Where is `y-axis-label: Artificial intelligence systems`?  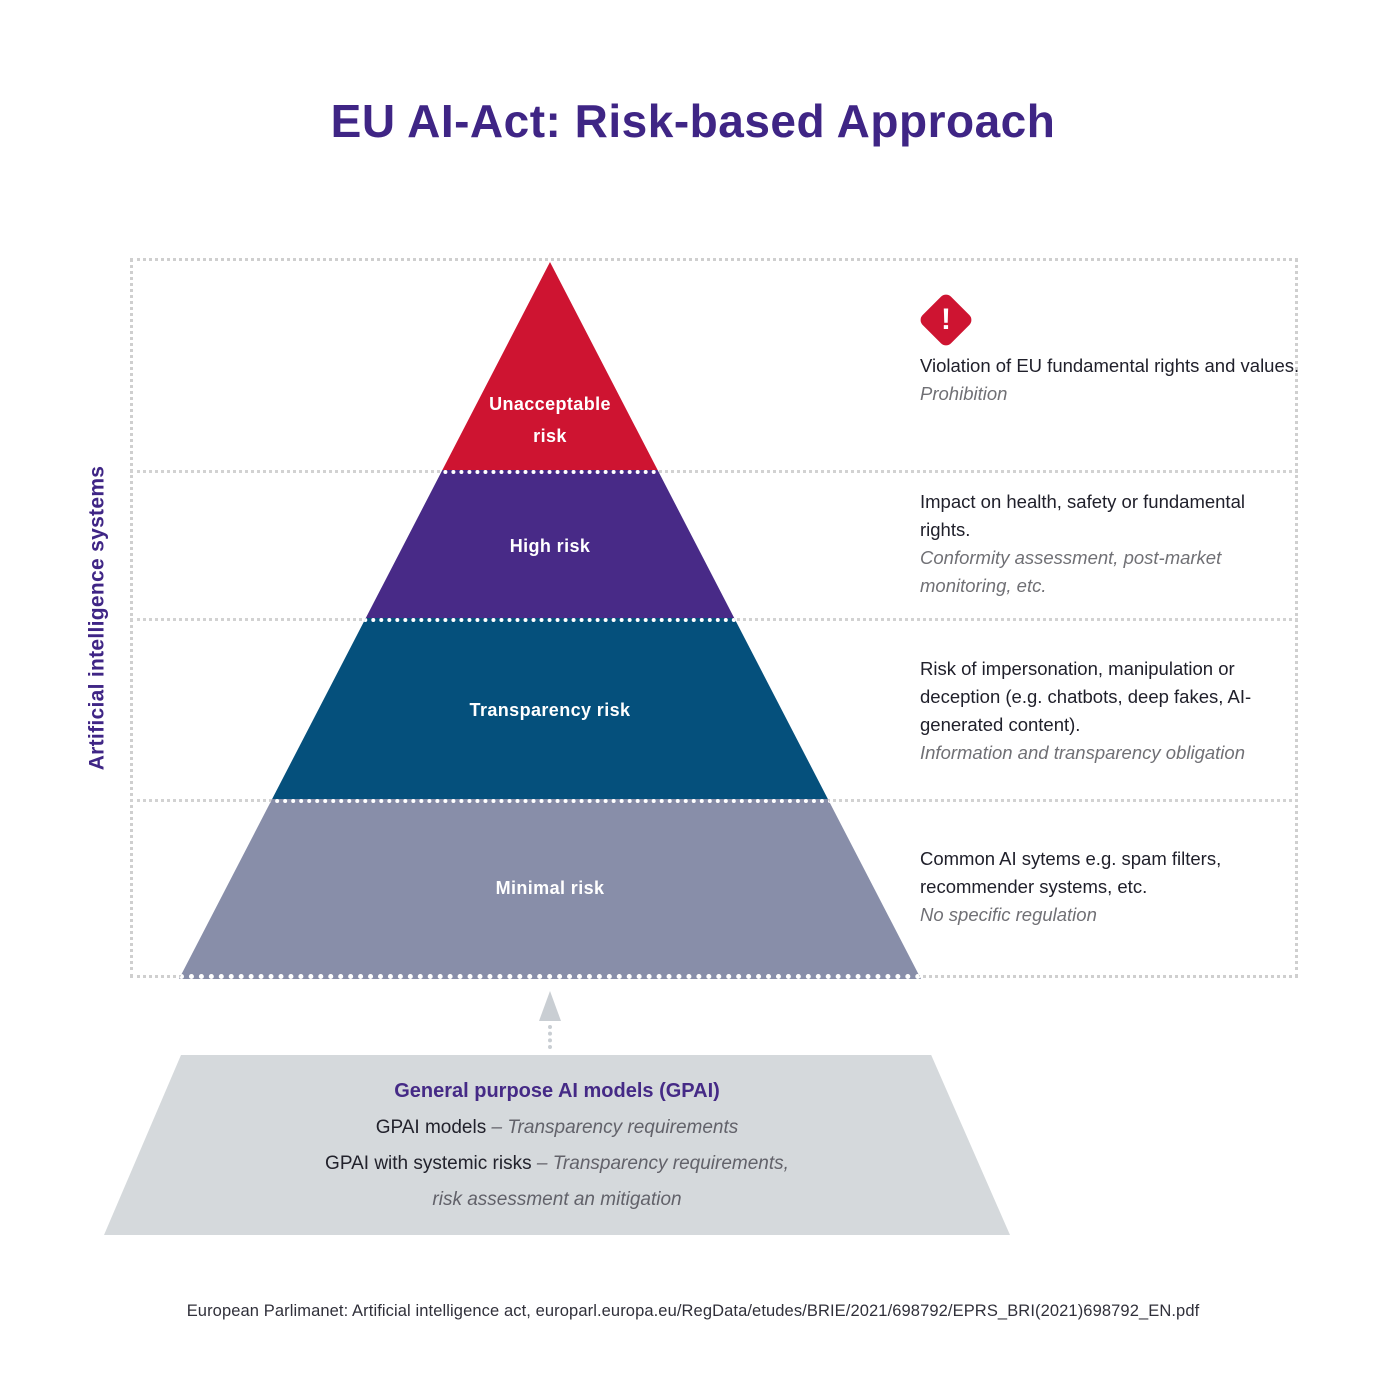 y-axis-label: Artificial intelligence systems is located at coordinates (96, 618).